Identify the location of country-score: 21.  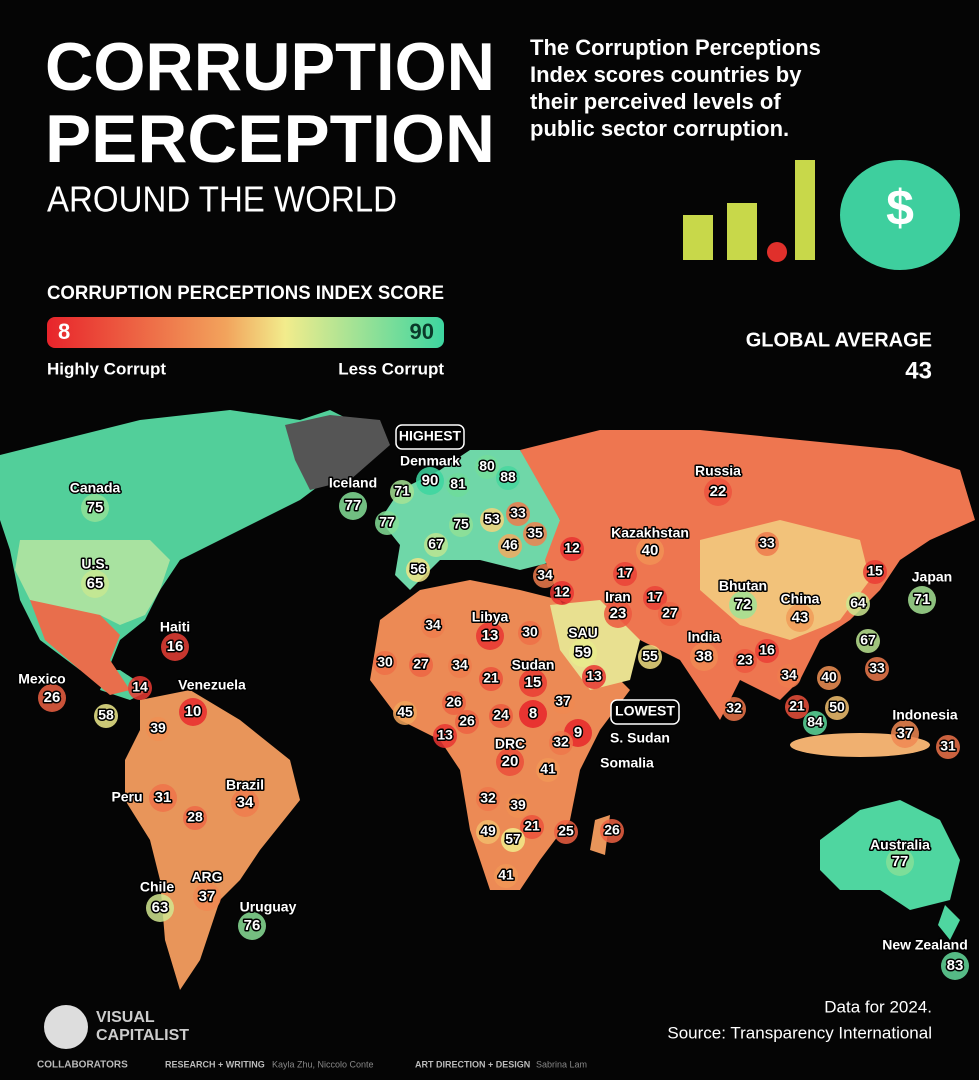
(491, 678).